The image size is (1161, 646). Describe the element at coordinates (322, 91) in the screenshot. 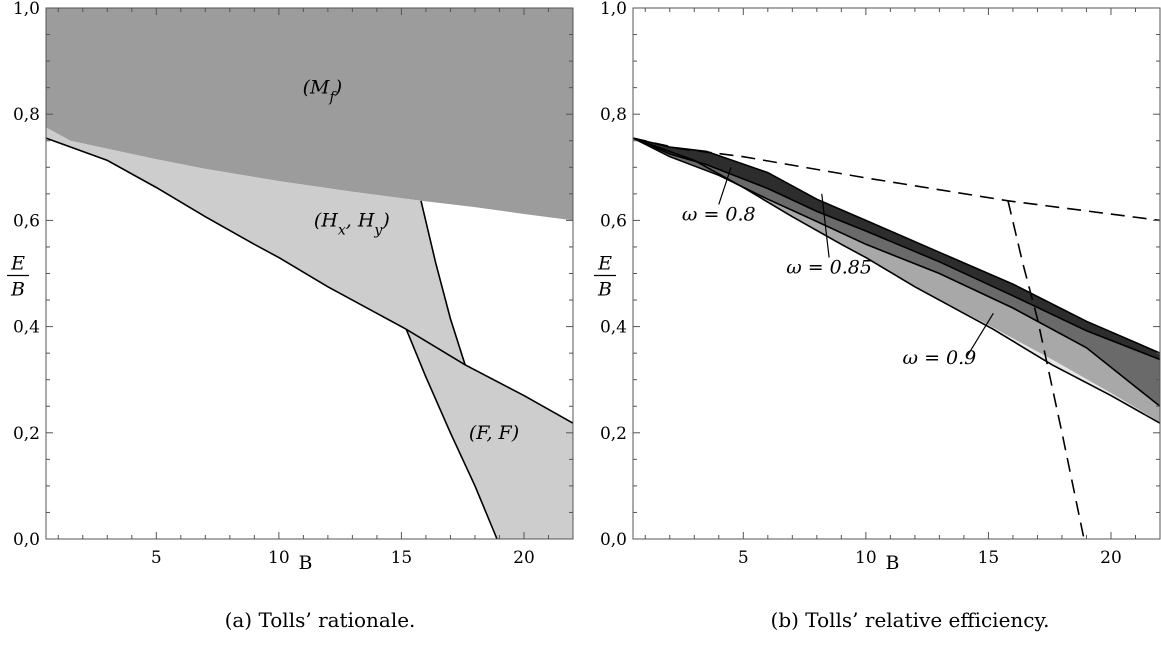

I see `region-label: (Mf)` at that location.